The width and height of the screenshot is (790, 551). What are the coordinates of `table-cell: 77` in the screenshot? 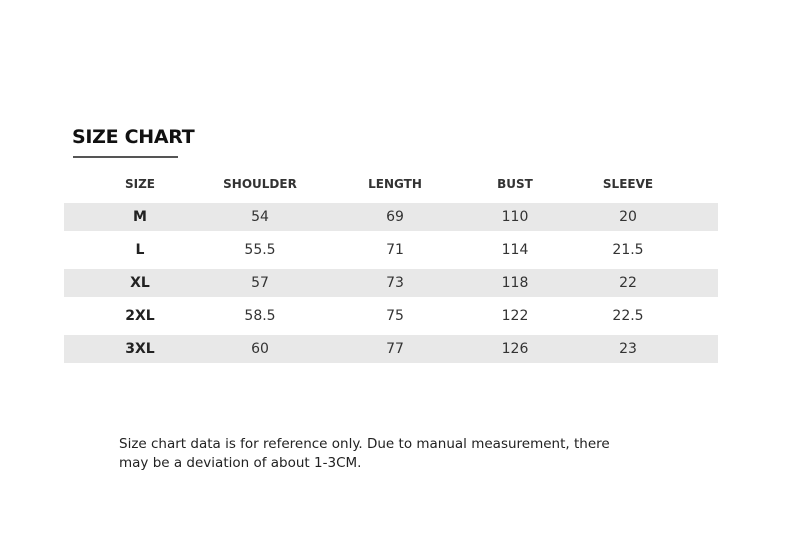 It's located at (395, 349).